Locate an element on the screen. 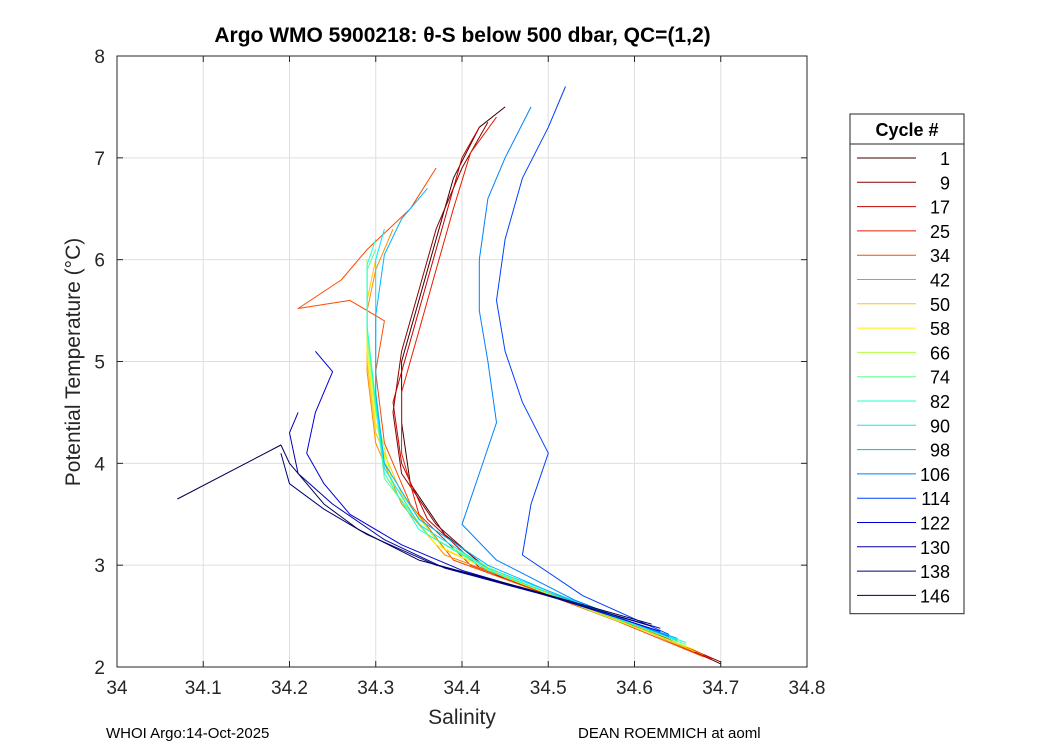  y-tick-label: 6 is located at coordinates (99, 261).